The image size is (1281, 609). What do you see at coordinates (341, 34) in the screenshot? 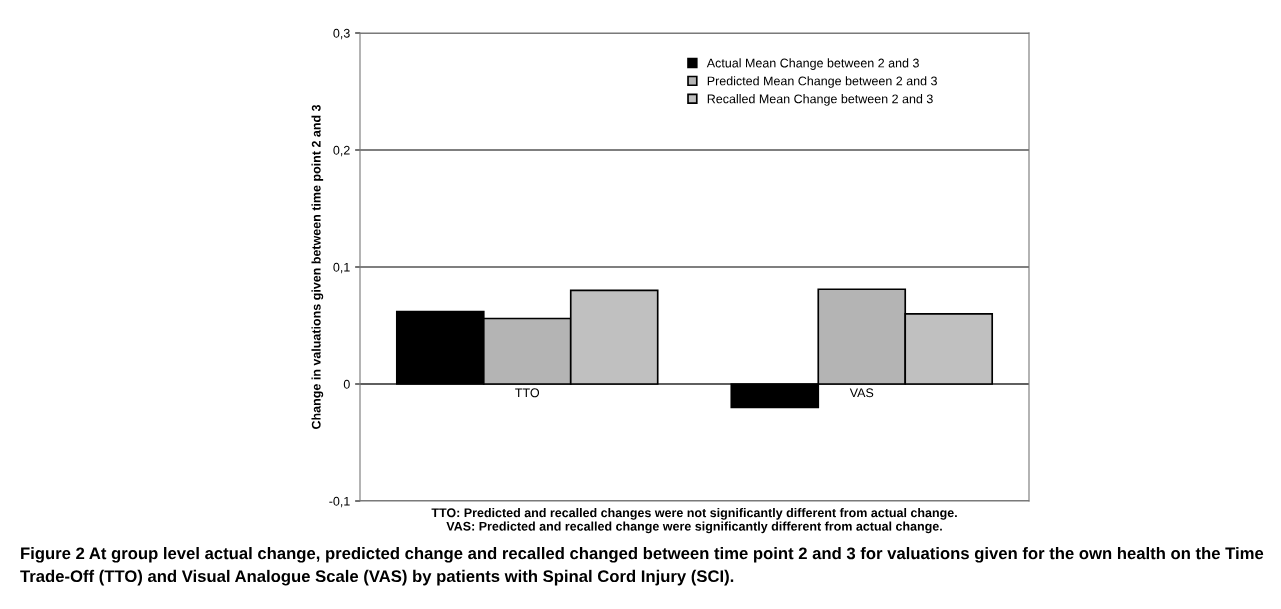
I see `y-tick-label: 0,3` at bounding box center [341, 34].